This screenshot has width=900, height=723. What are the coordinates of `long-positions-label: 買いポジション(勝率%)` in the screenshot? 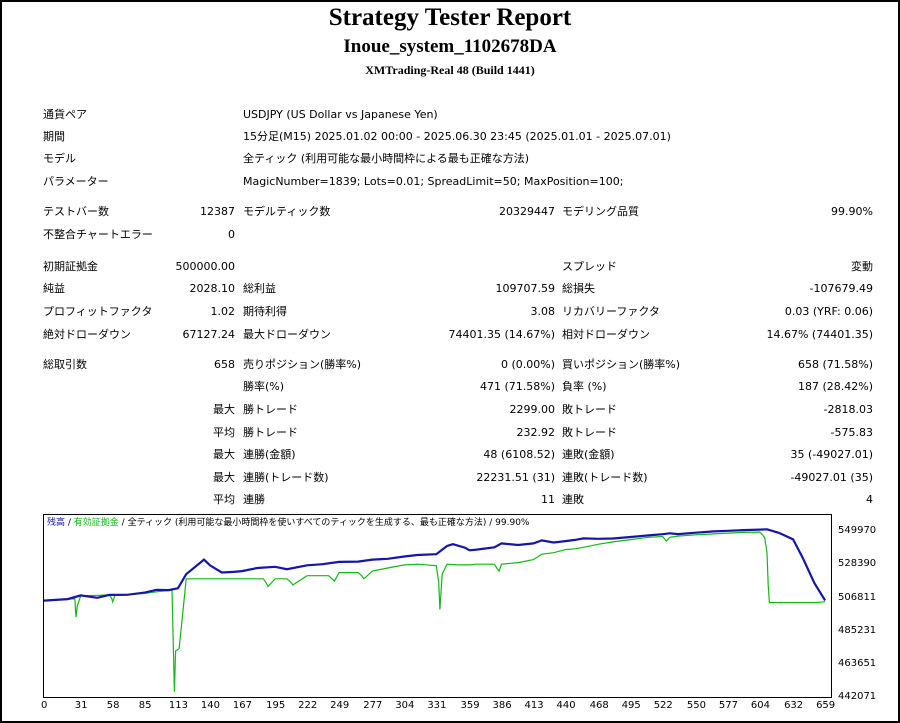 It's located at (621, 364).